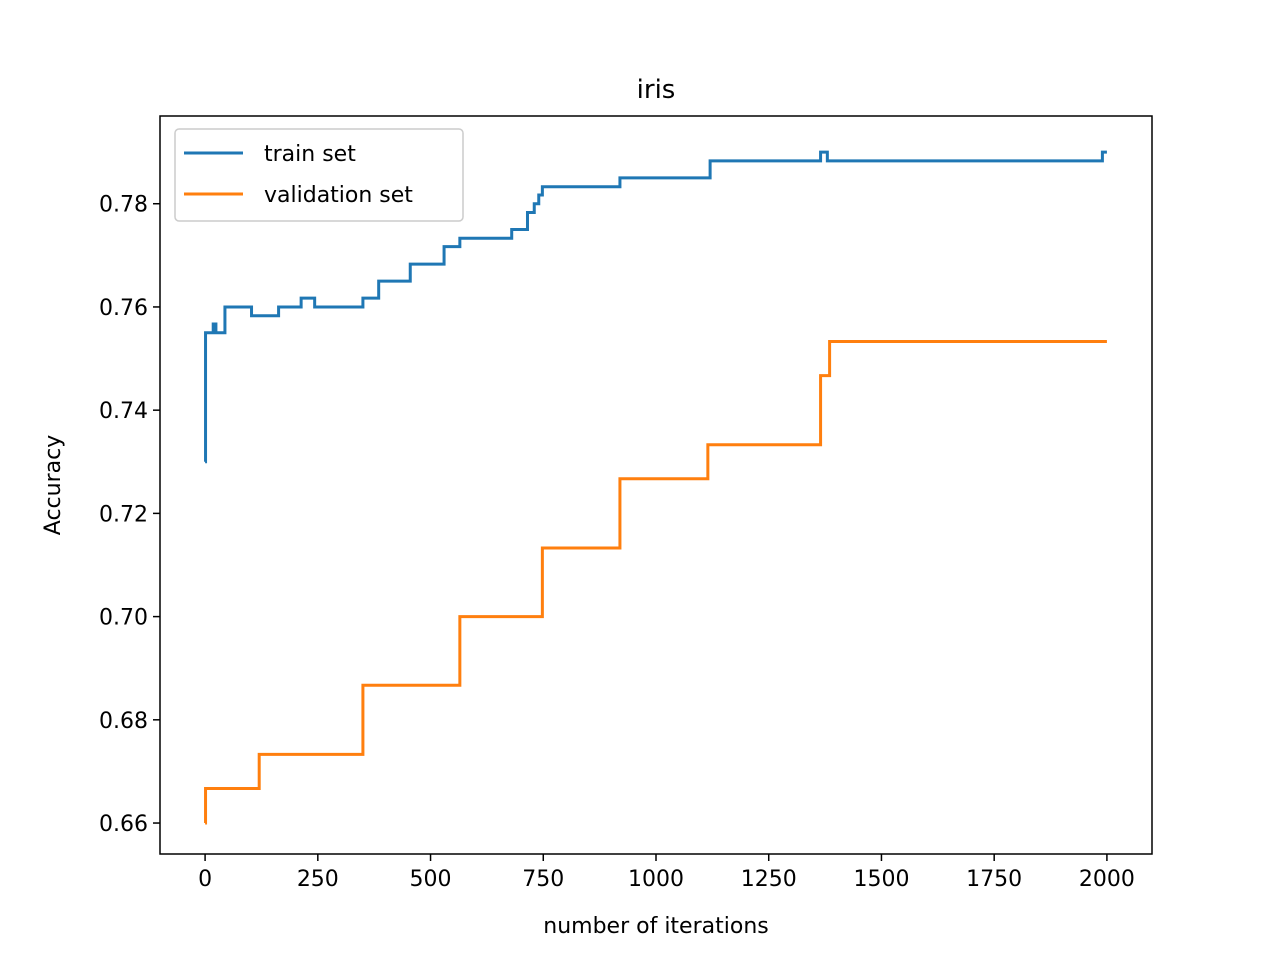 This screenshot has width=1280, height=960. Describe the element at coordinates (769, 879) in the screenshot. I see `x-tick-label: 1250` at that location.